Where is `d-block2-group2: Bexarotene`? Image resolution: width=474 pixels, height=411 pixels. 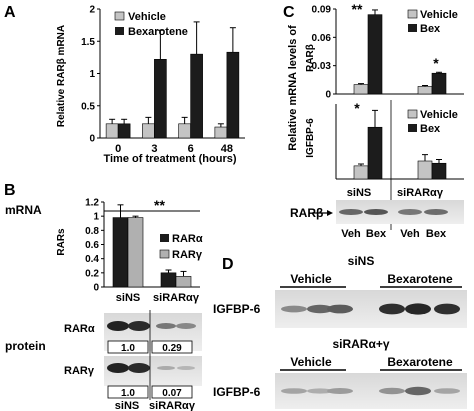
d-block2-group2: Bexarotene is located at coordinates (420, 362).